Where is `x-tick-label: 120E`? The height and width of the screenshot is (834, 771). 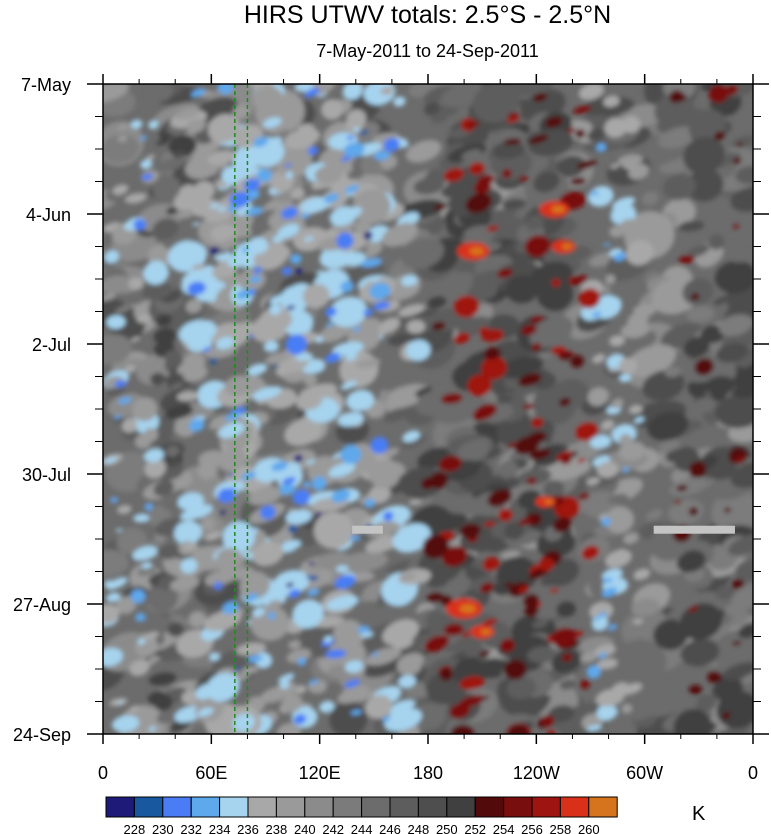
x-tick-label: 120E is located at coordinates (320, 773).